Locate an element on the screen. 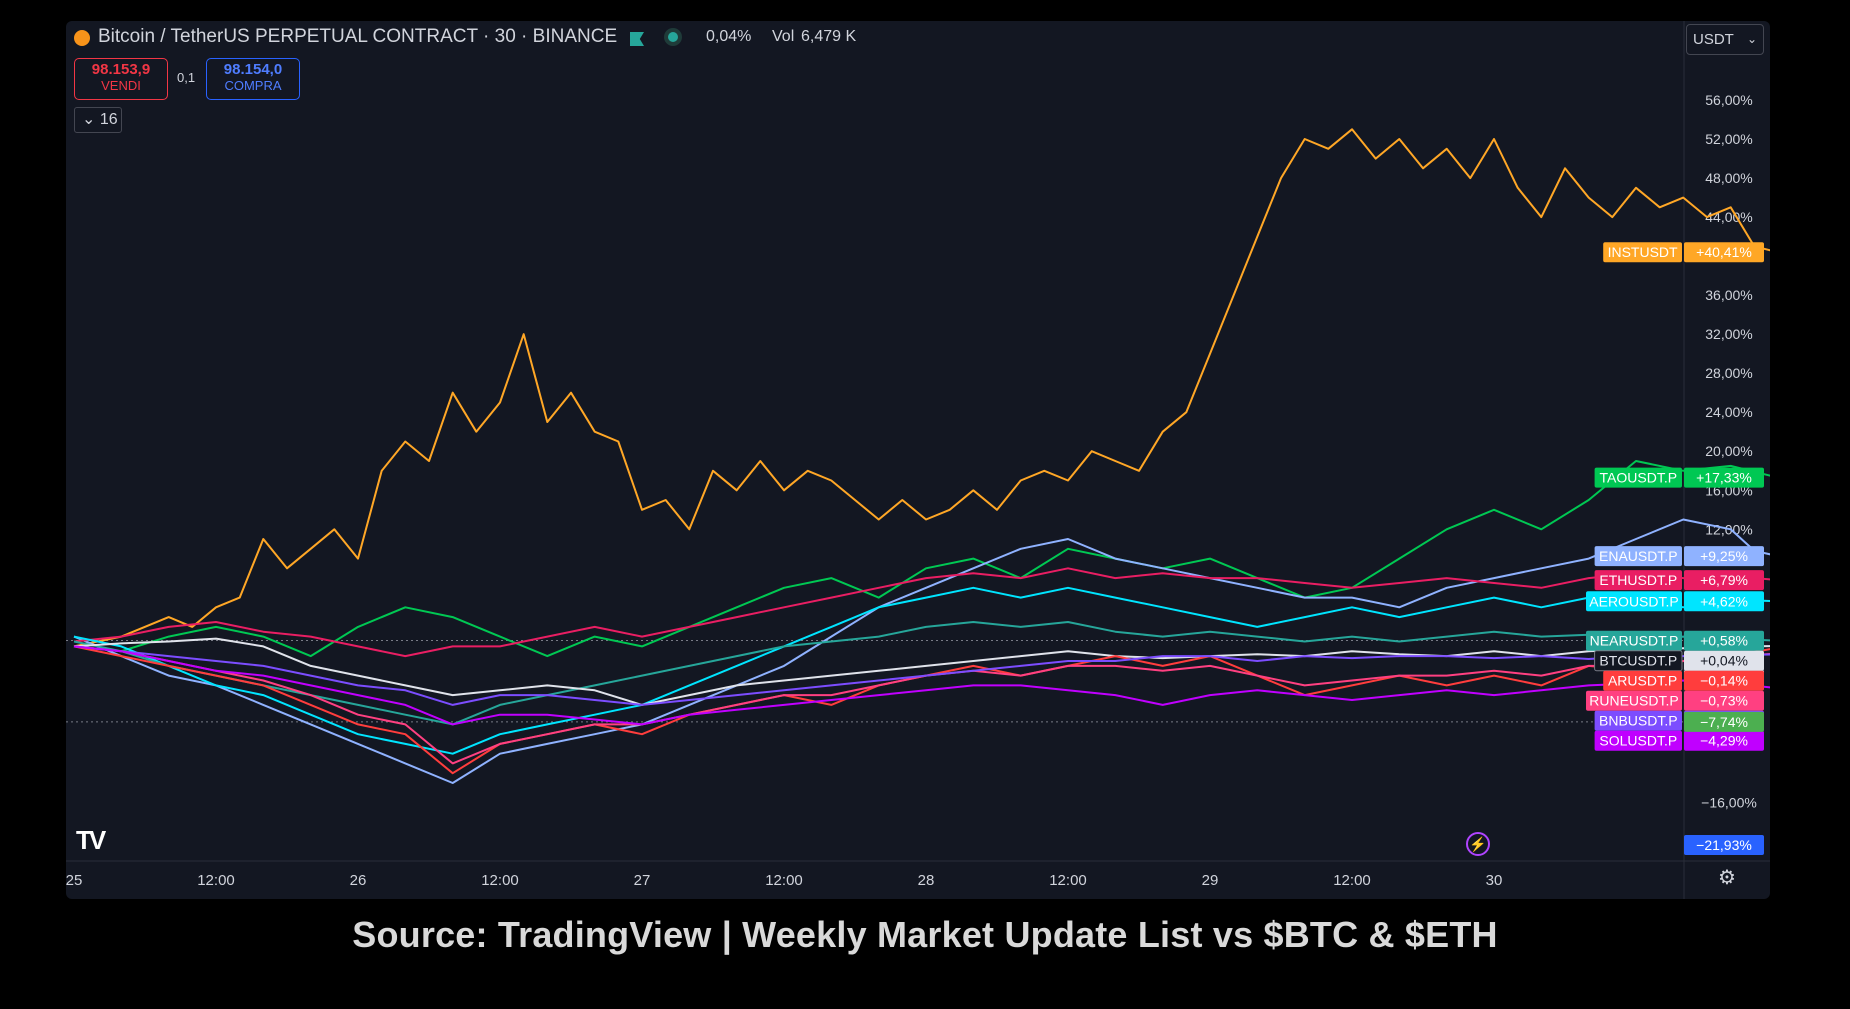 The image size is (1850, 1009). series-name-label: ARUSDT.P is located at coordinates (1642, 681).